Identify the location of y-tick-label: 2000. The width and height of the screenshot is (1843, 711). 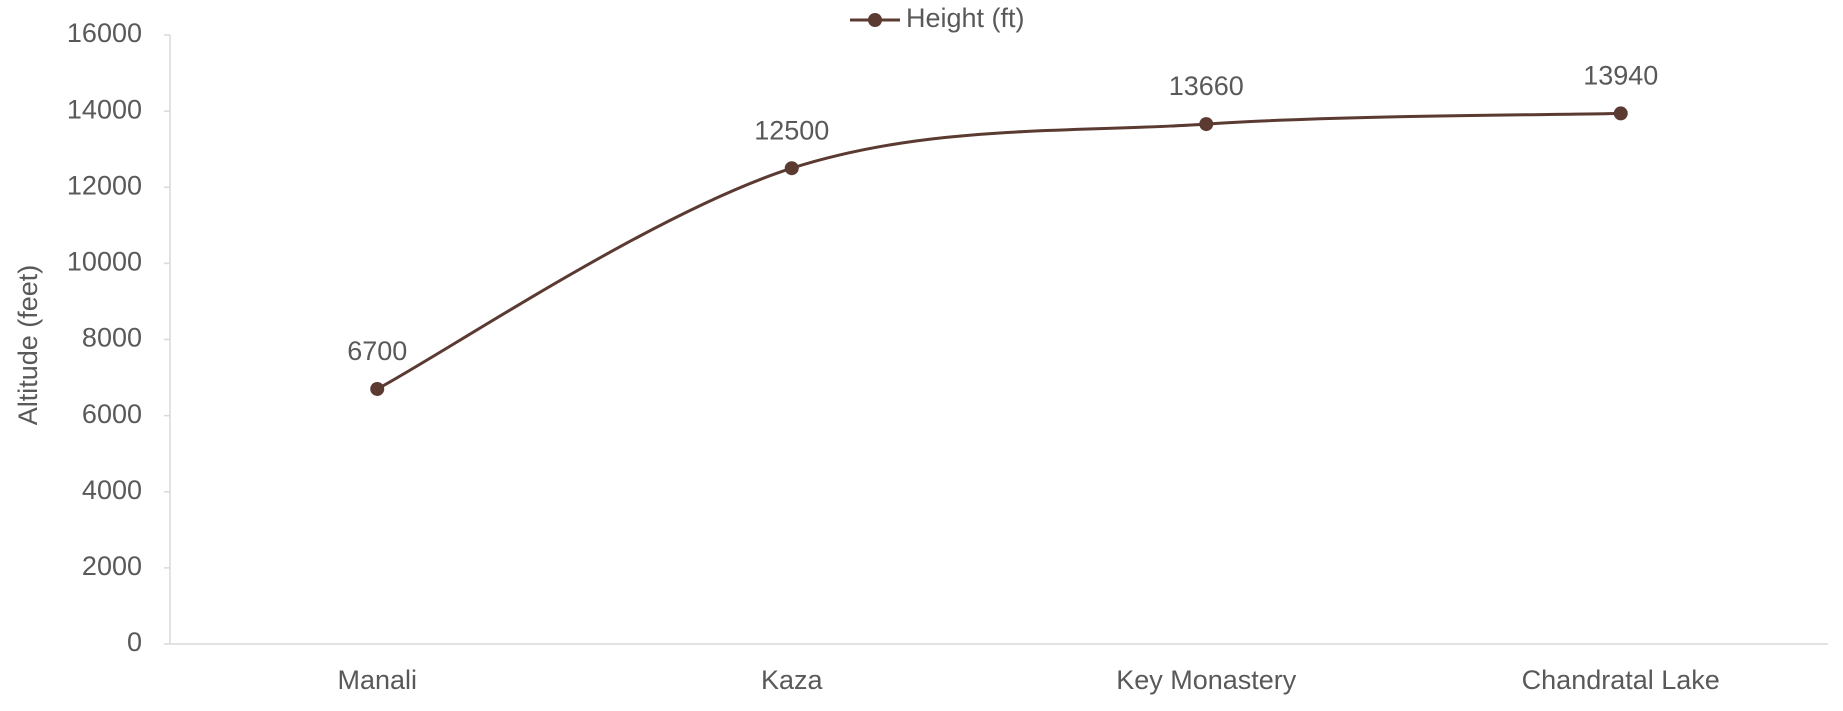
(112, 566).